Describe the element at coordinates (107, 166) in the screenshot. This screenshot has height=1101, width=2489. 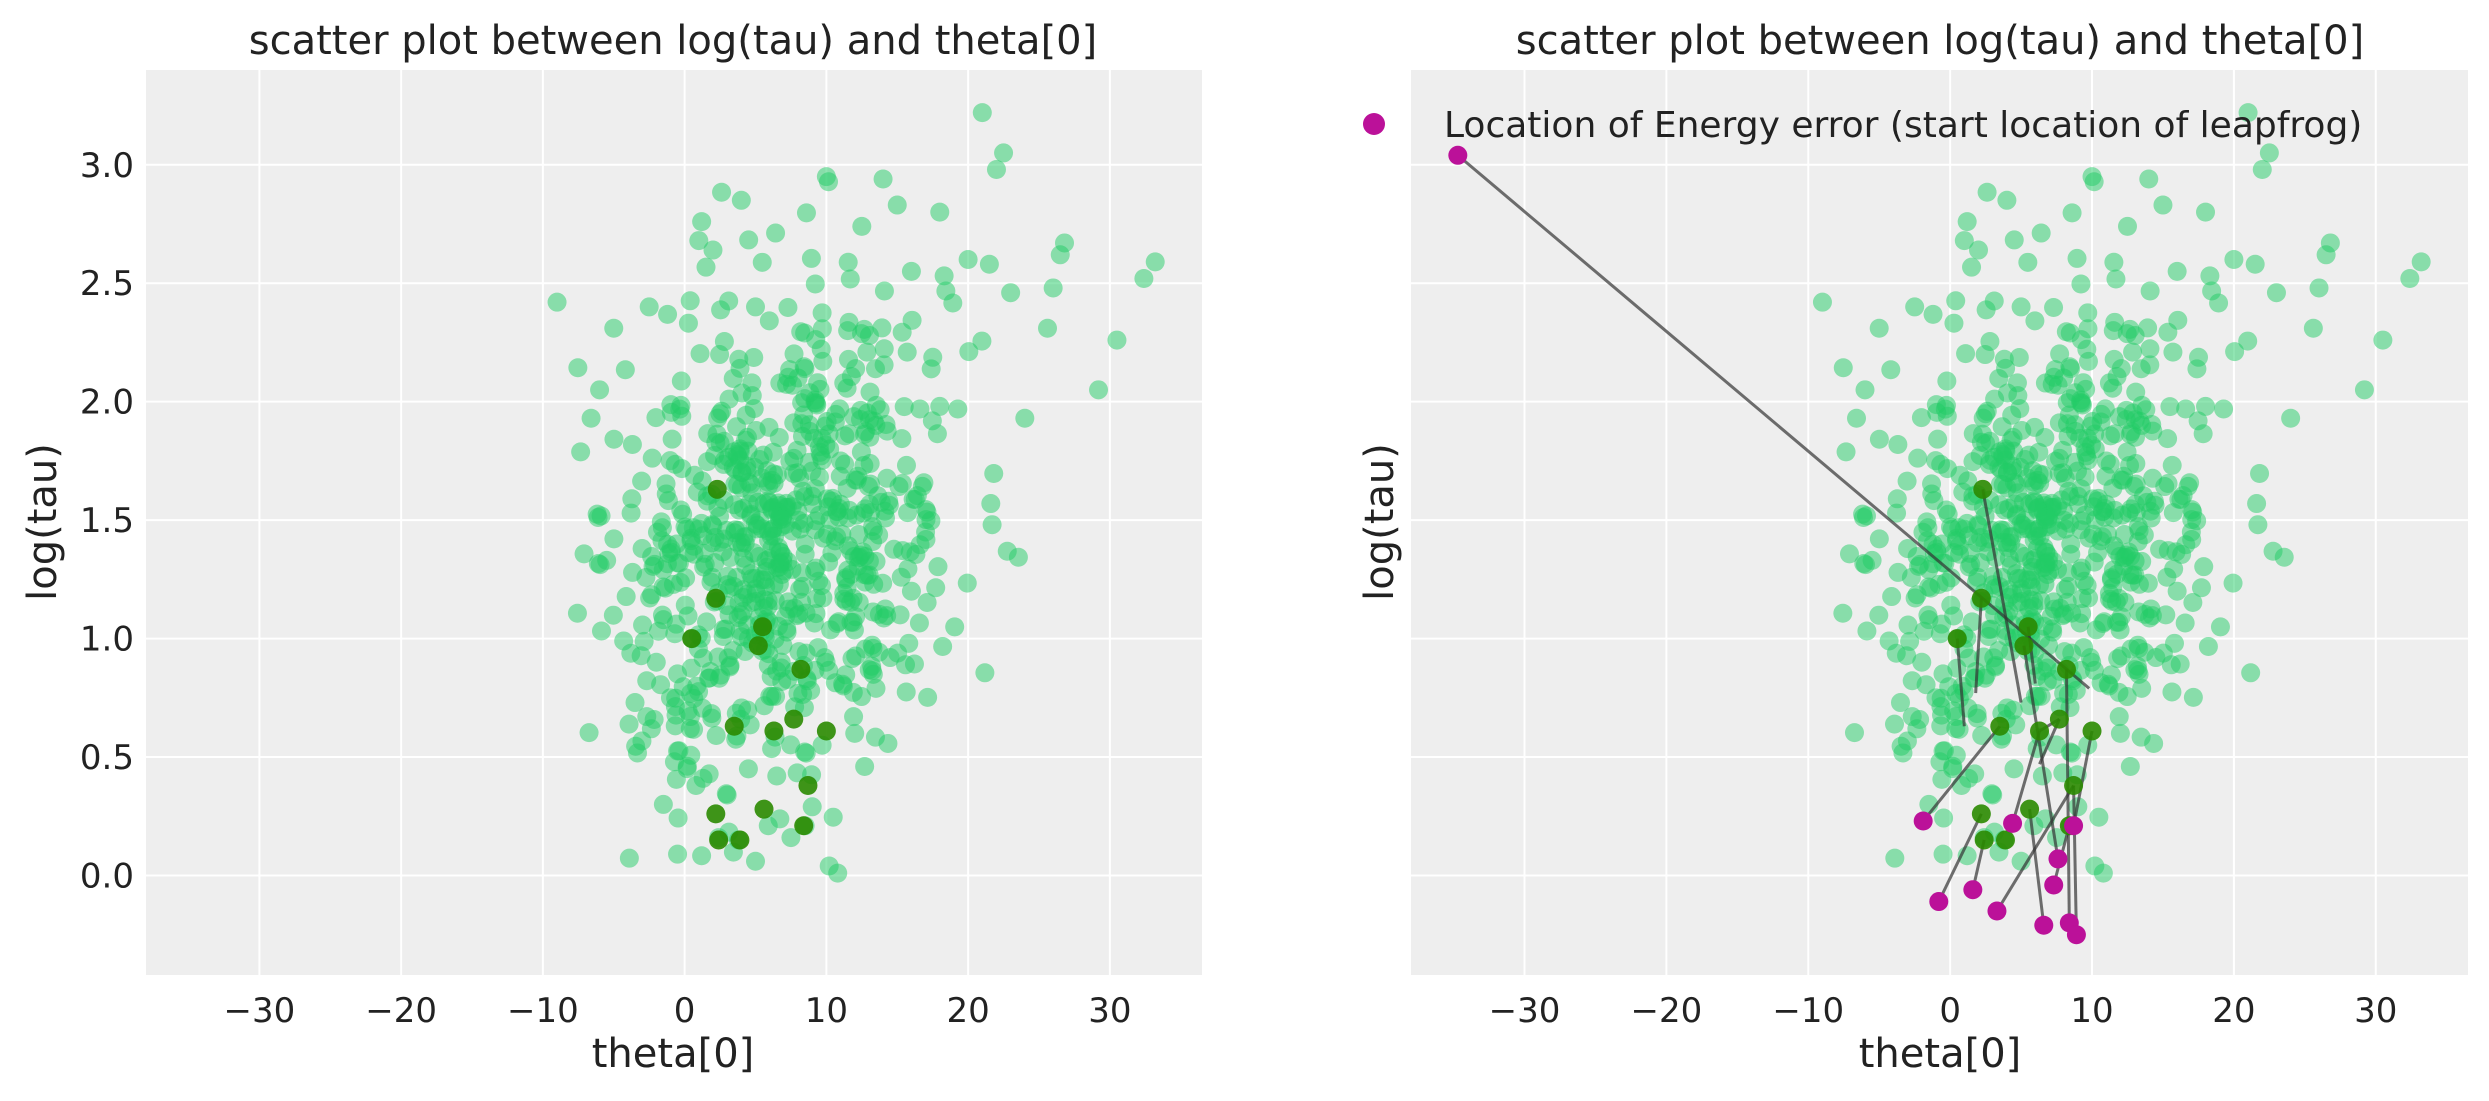
I see `y-tick-label: 3.0` at that location.